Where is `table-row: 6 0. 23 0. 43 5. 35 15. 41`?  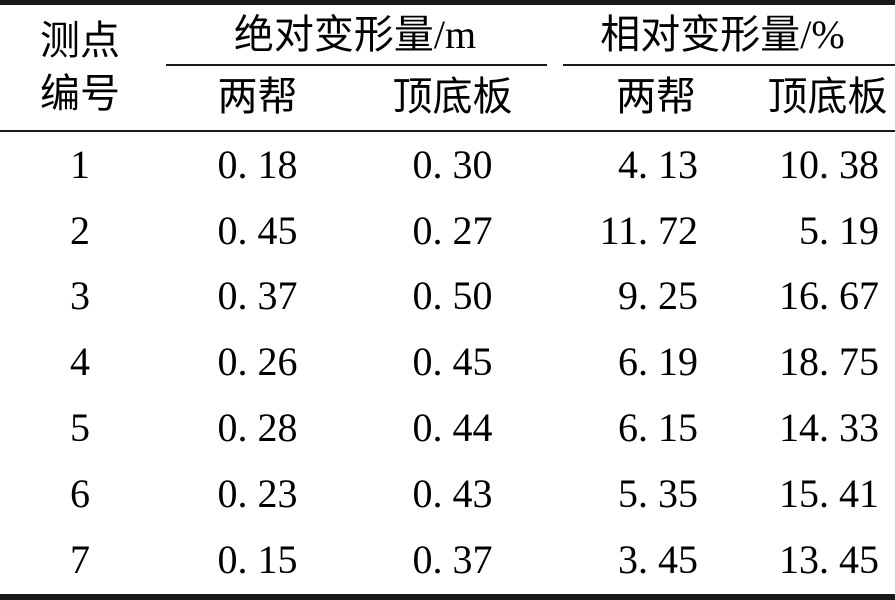
table-row: 6 0. 23 0. 43 5. 35 15. 41 is located at coordinates (447, 494).